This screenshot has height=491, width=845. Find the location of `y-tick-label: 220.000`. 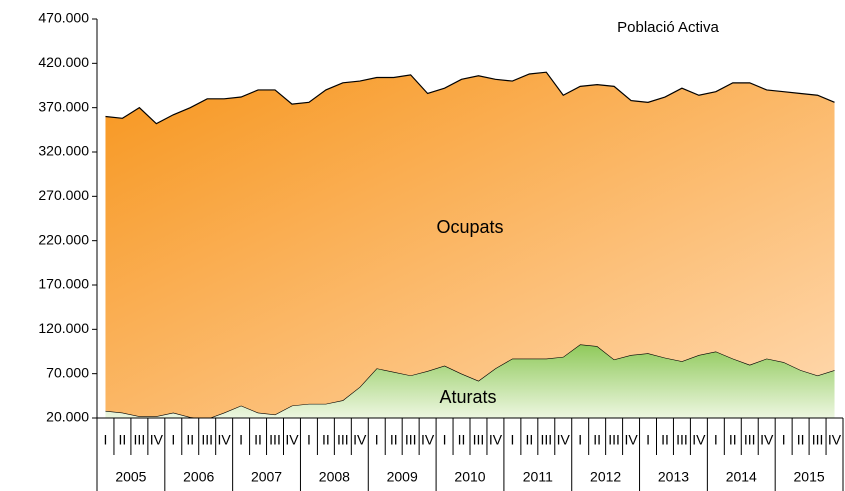

y-tick-label: 220.000 is located at coordinates (63, 239).